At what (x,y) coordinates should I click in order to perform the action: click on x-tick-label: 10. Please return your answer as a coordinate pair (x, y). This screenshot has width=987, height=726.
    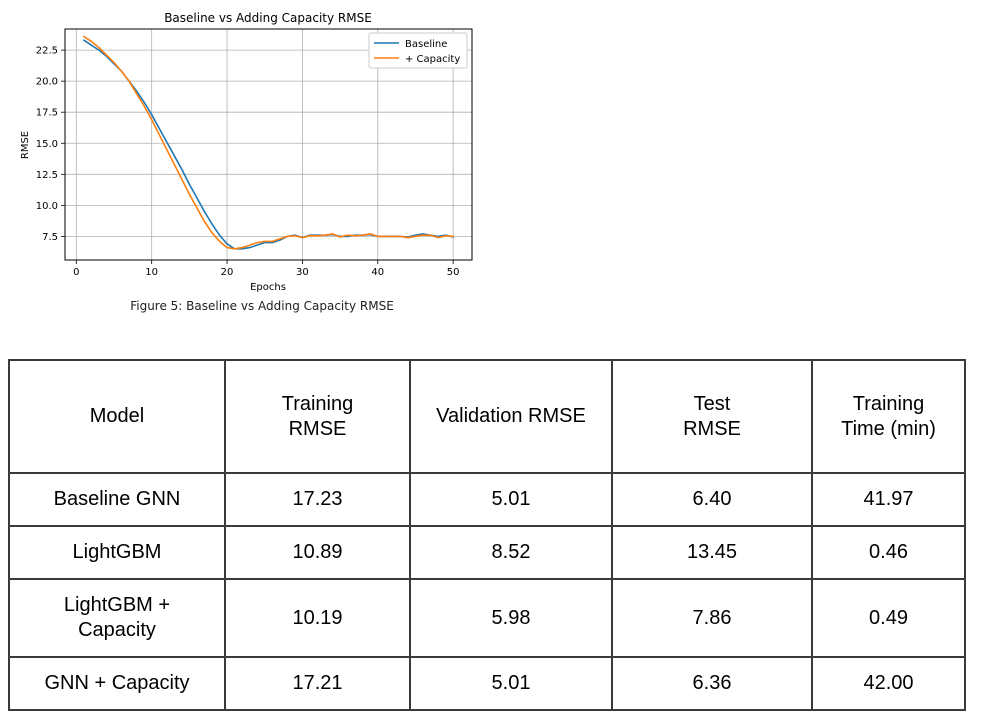
    Looking at the image, I should click on (151, 272).